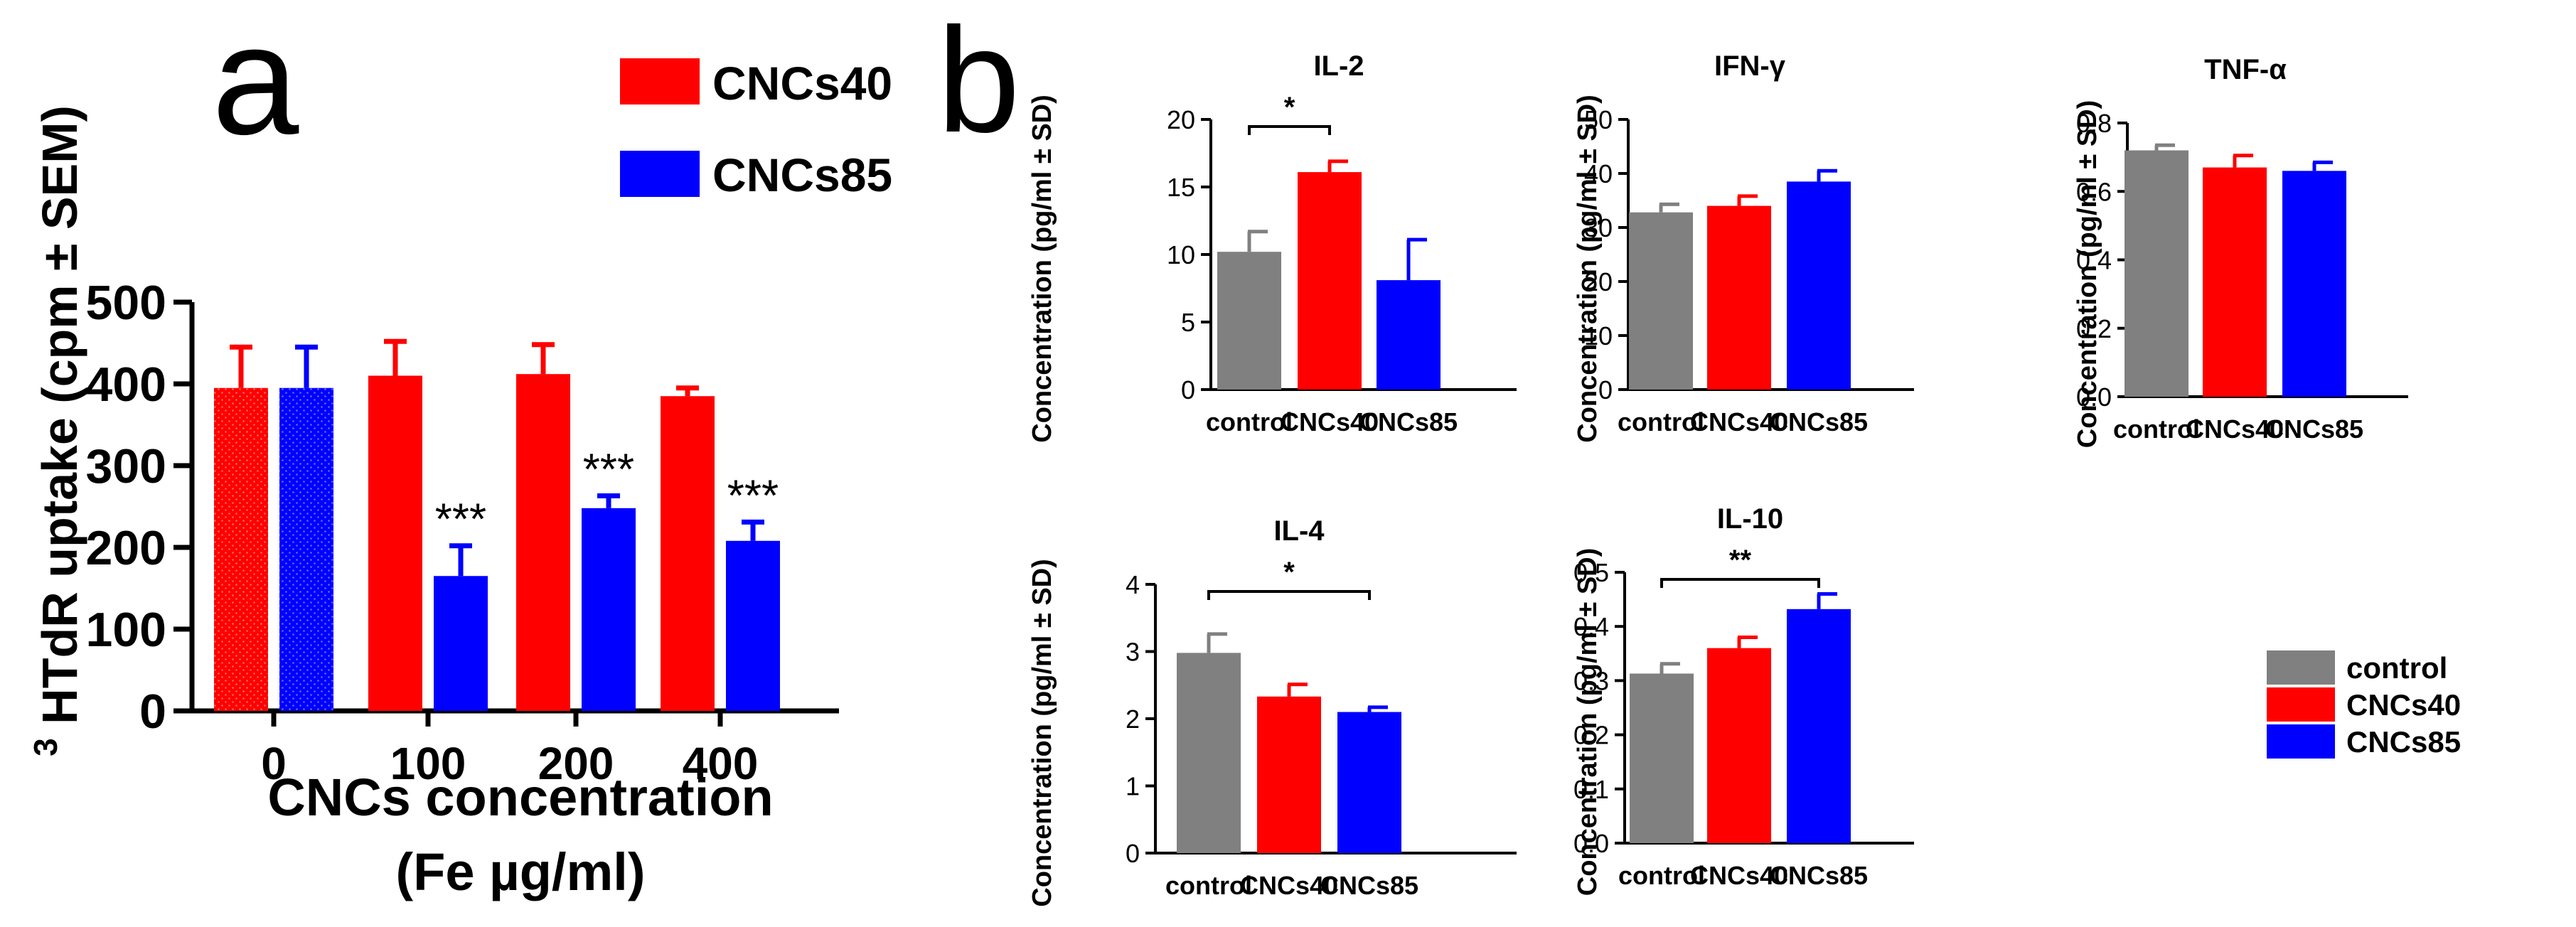 The height and width of the screenshot is (927, 2576). I want to click on ifn--y-tick-label: 20, so click(1599, 281).